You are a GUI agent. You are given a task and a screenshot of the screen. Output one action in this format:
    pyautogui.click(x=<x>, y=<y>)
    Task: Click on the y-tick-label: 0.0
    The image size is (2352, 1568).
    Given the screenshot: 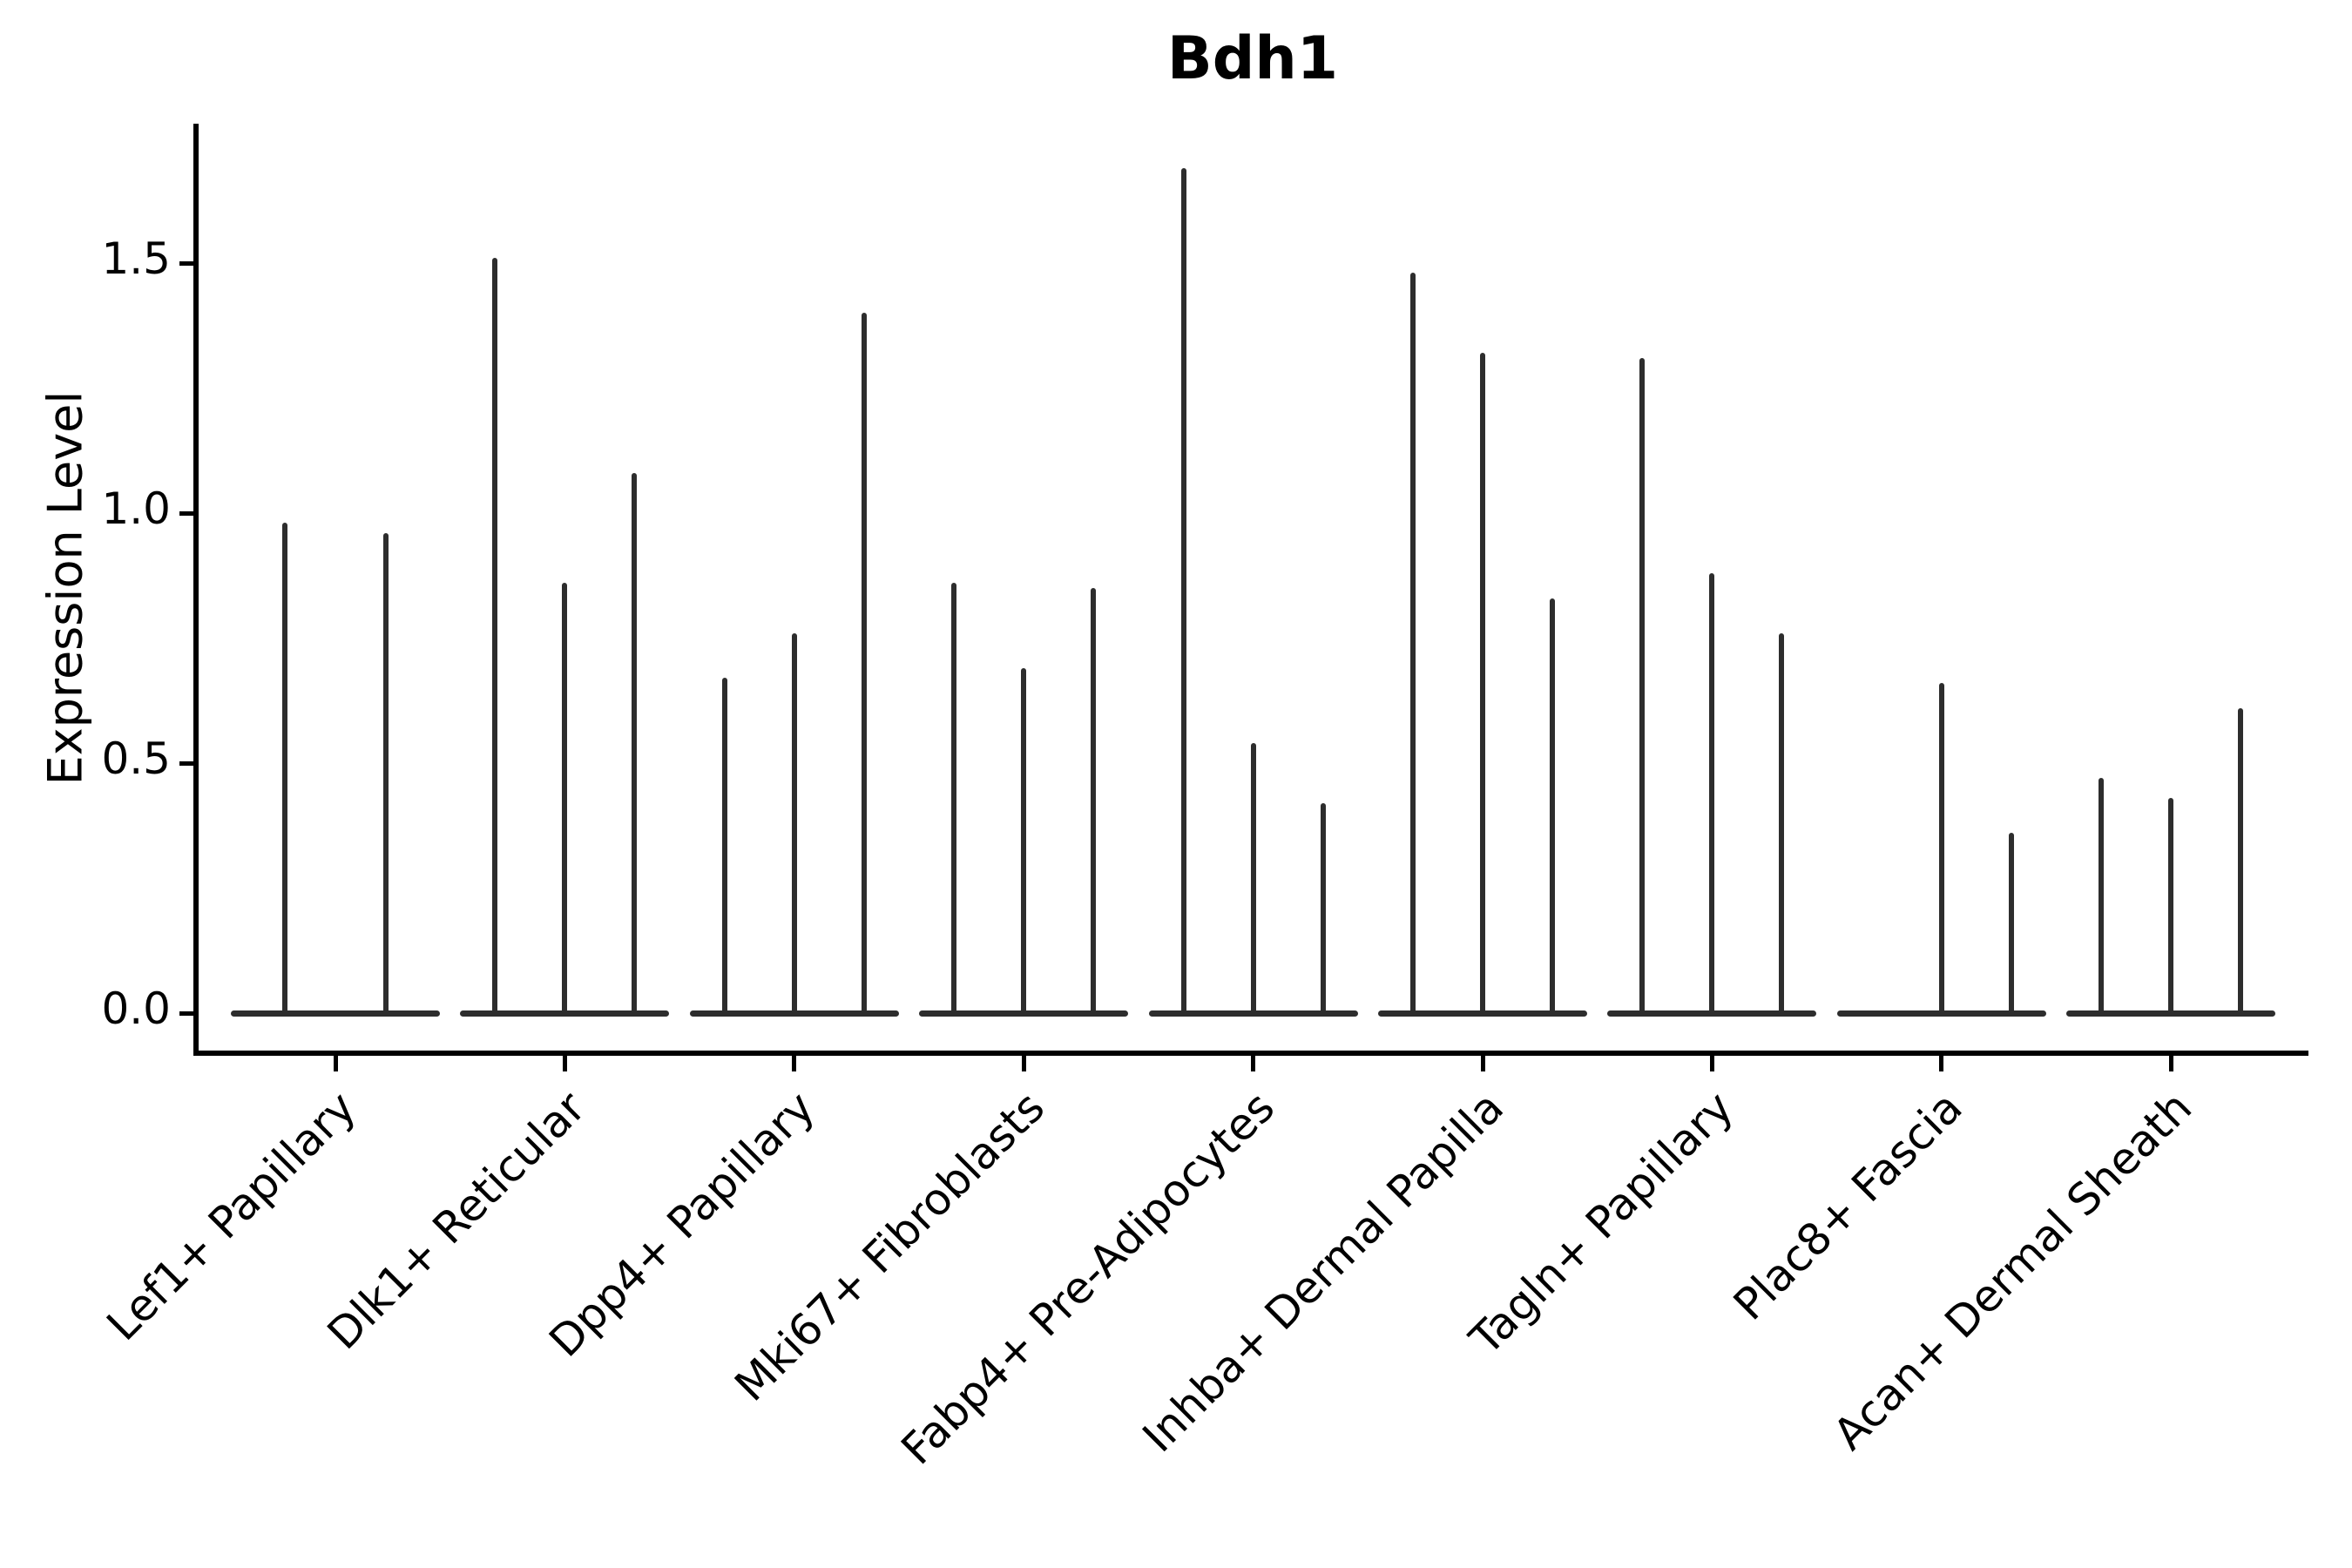 What is the action you would take?
    pyautogui.click(x=136, y=1008)
    